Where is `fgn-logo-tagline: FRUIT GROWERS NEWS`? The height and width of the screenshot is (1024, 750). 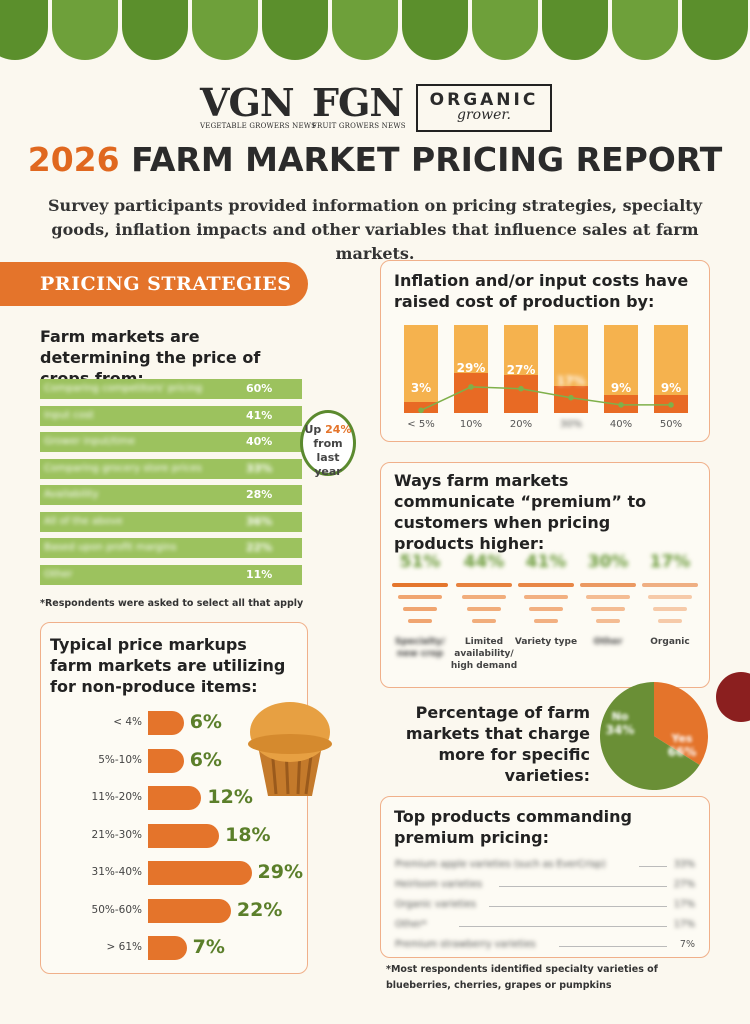
fgn-logo-tagline: FRUIT GROWERS NEWS is located at coordinates (359, 126).